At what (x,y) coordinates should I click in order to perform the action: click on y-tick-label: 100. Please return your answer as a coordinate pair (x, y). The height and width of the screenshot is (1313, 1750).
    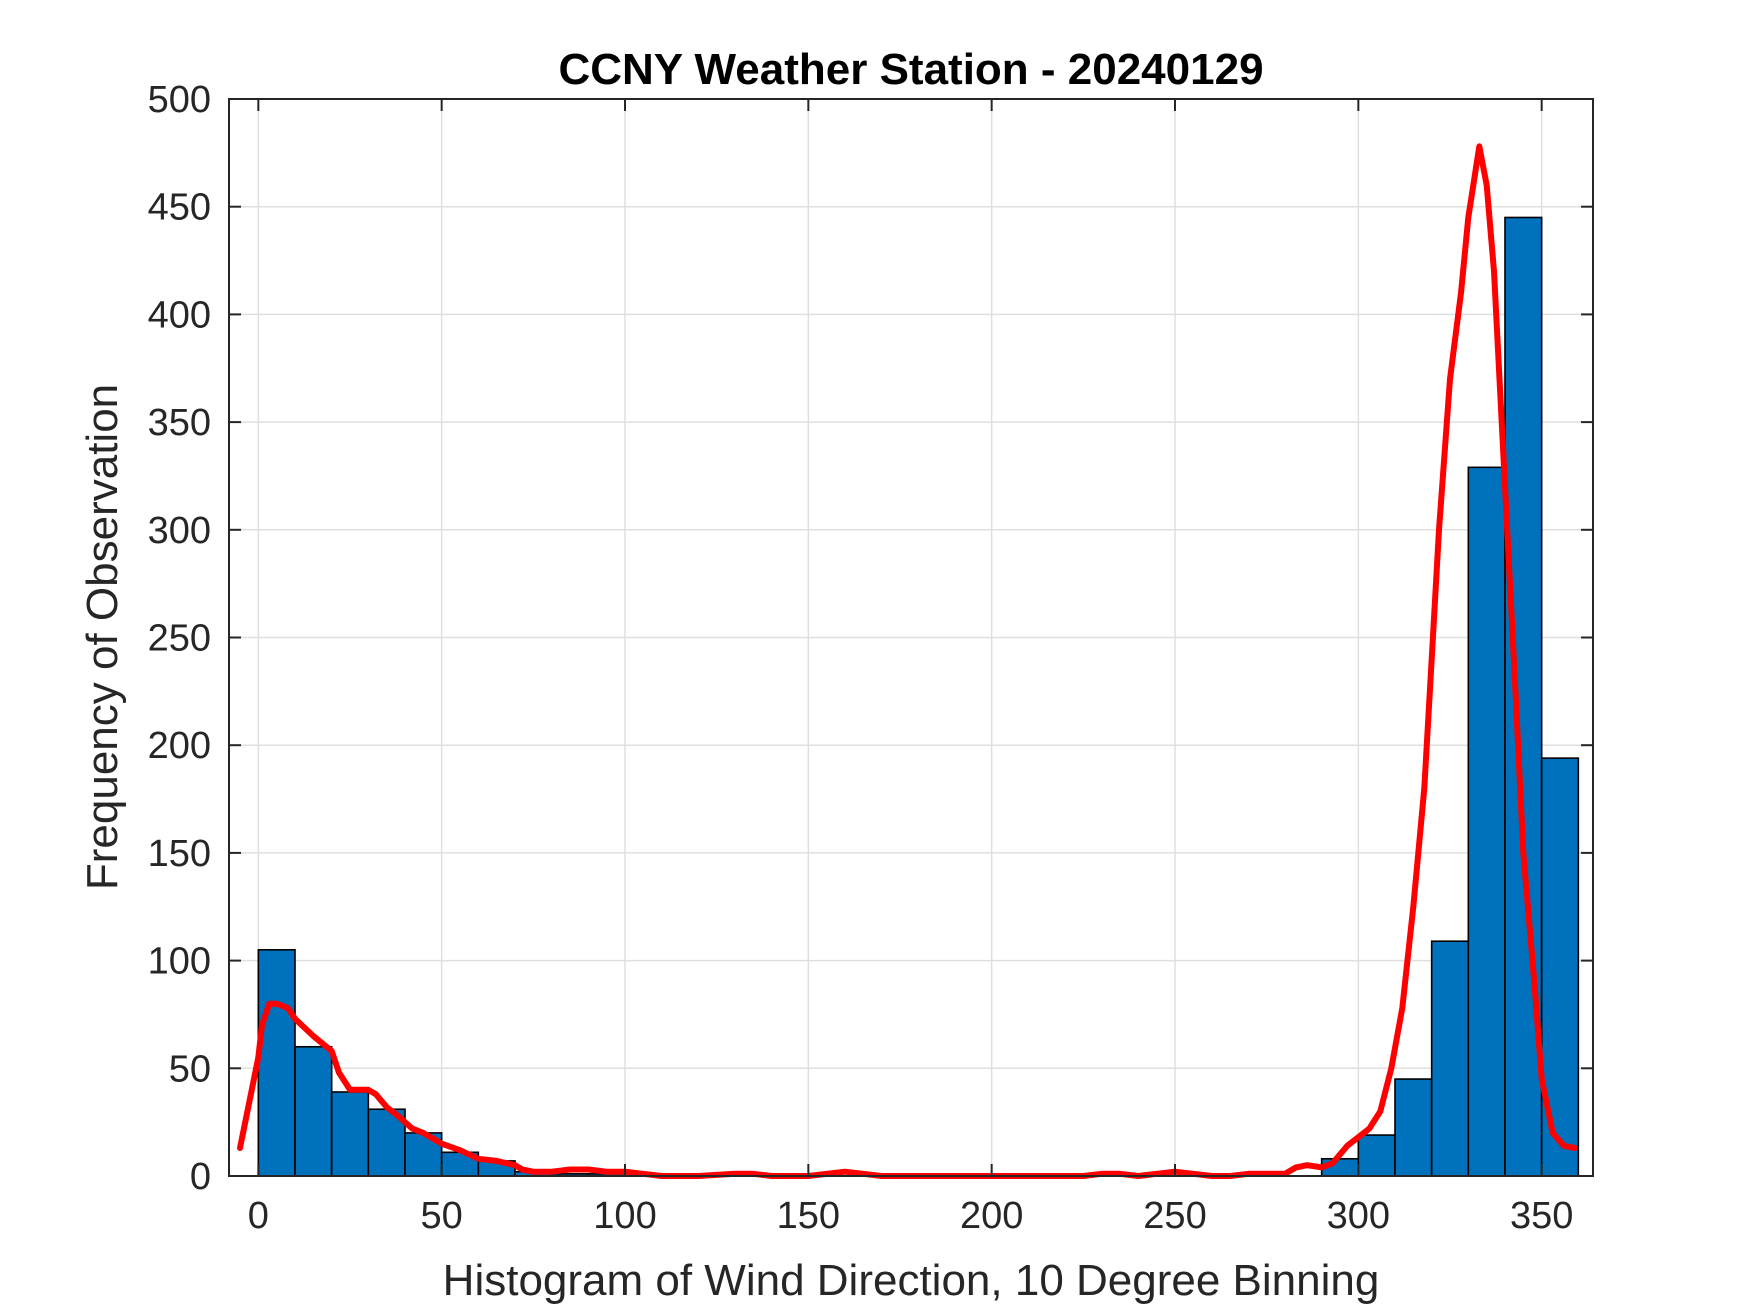
    Looking at the image, I should click on (179, 962).